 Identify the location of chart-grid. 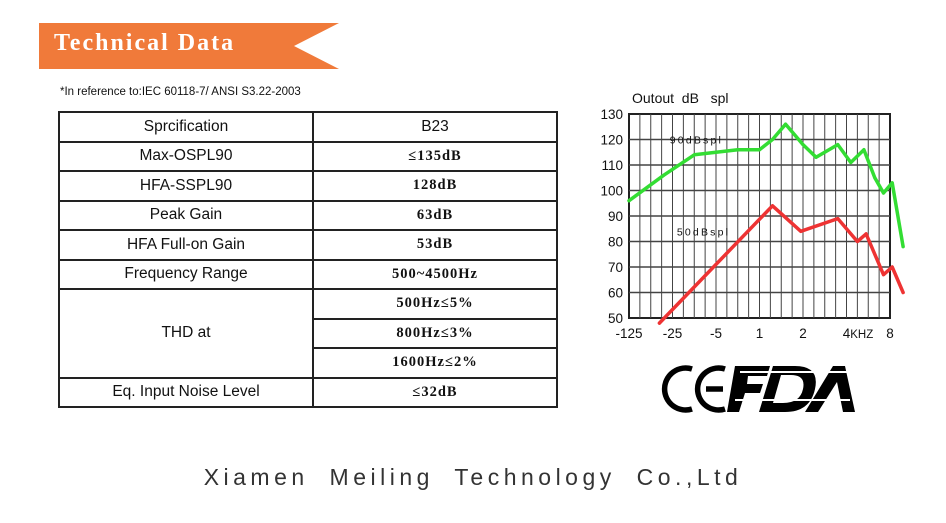
(759, 216).